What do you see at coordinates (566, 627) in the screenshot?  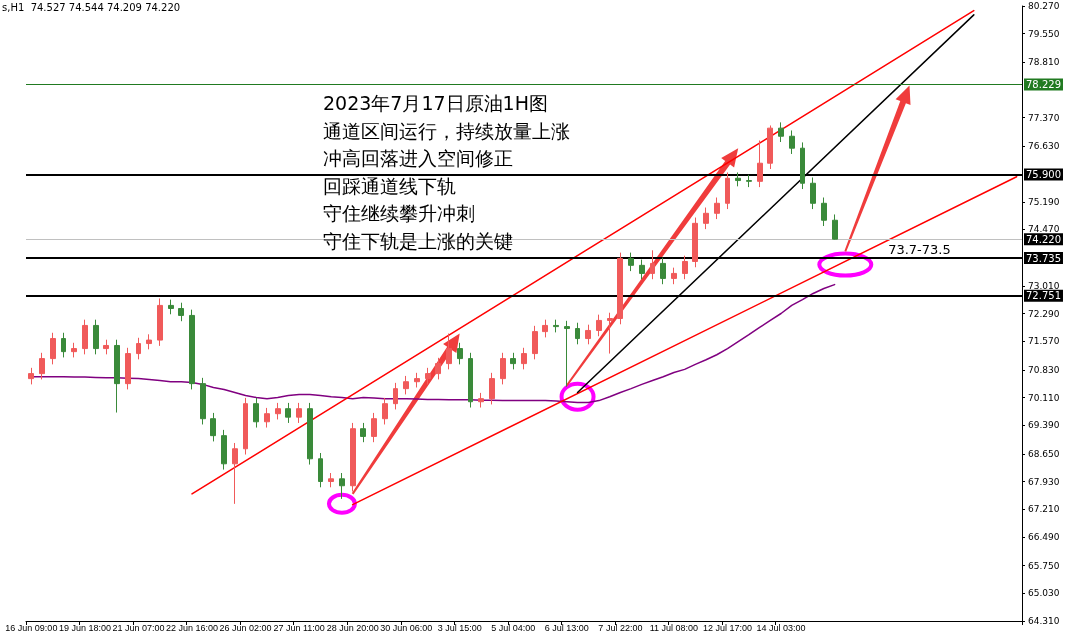 I see `x-tick-label: 6 Jul 13:00` at bounding box center [566, 627].